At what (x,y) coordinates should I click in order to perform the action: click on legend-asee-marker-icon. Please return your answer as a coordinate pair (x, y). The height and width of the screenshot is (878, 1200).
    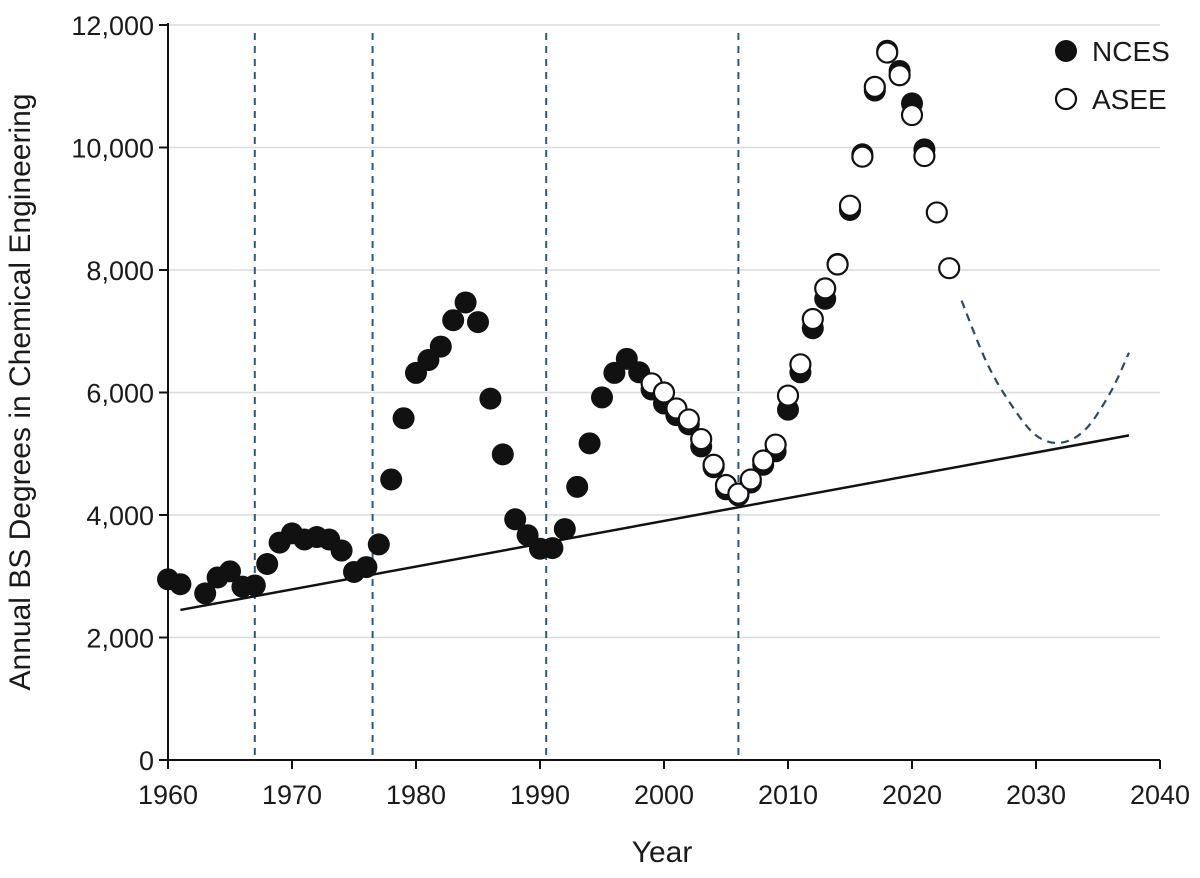
    Looking at the image, I should click on (1066, 99).